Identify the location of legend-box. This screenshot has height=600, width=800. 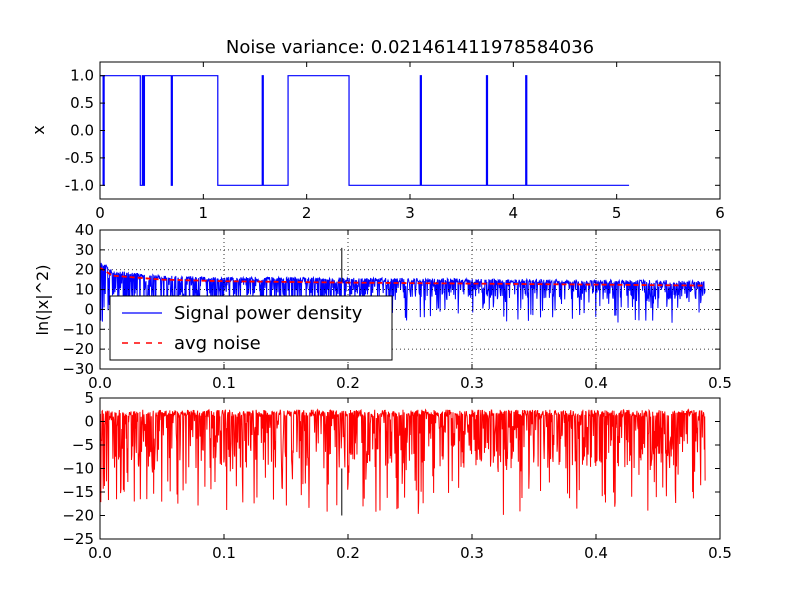
(251, 328).